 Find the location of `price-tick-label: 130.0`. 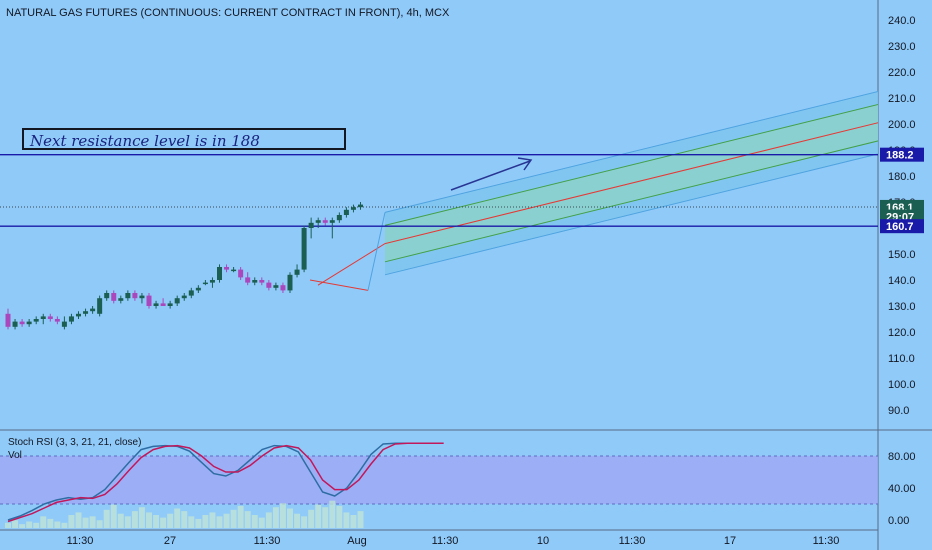

price-tick-label: 130.0 is located at coordinates (902, 307).